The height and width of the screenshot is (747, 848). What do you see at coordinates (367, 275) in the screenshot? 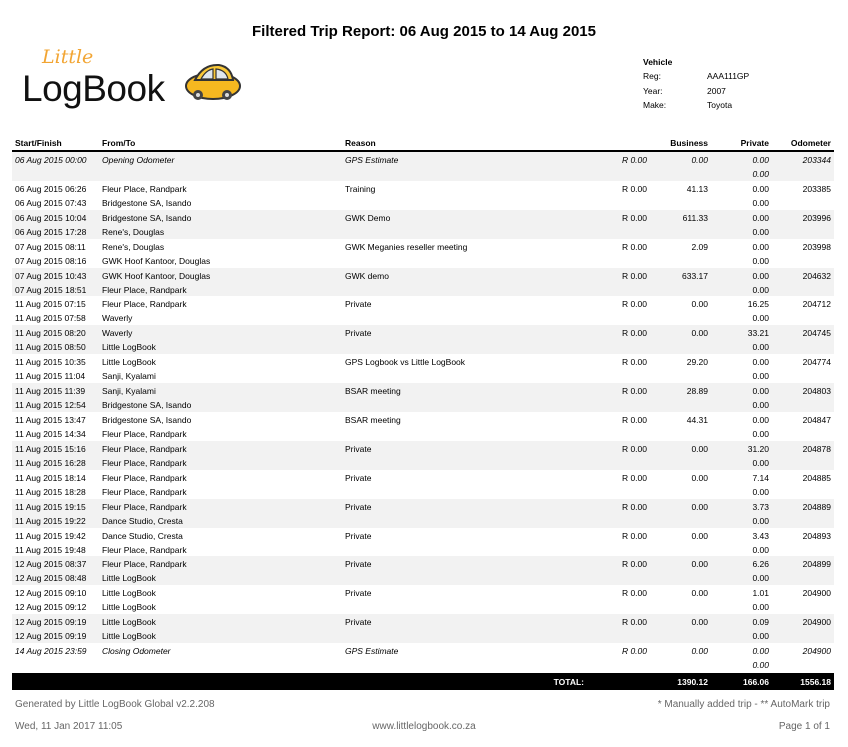
I see `reason: GWK demo` at bounding box center [367, 275].